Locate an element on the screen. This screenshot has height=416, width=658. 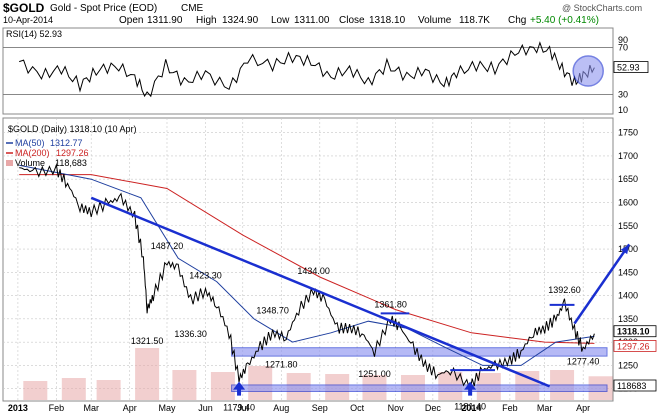
low-label: Low is located at coordinates (280, 20).